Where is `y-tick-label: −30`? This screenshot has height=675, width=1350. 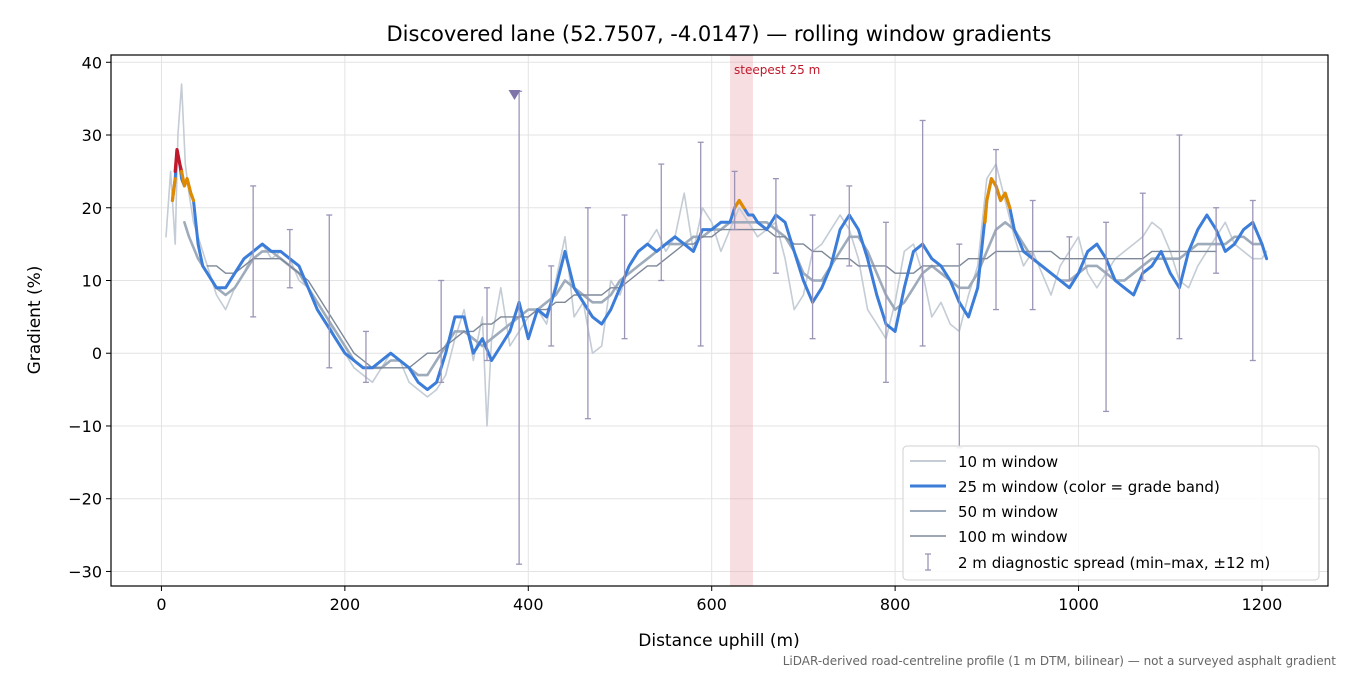 y-tick-label: −30 is located at coordinates (85, 571).